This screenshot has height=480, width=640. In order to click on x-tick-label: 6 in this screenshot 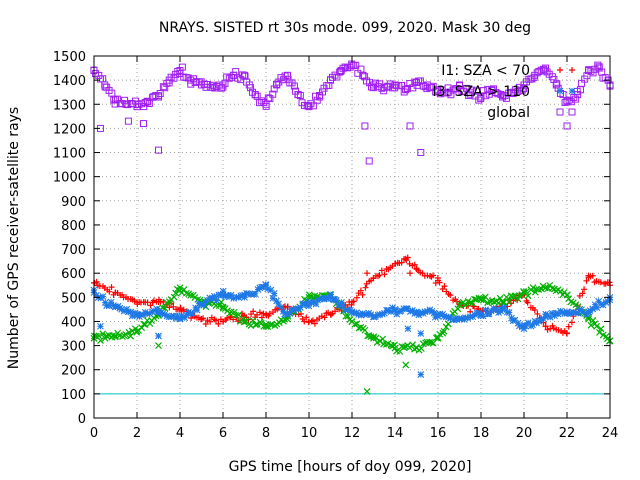, I will do `click(223, 433)`.